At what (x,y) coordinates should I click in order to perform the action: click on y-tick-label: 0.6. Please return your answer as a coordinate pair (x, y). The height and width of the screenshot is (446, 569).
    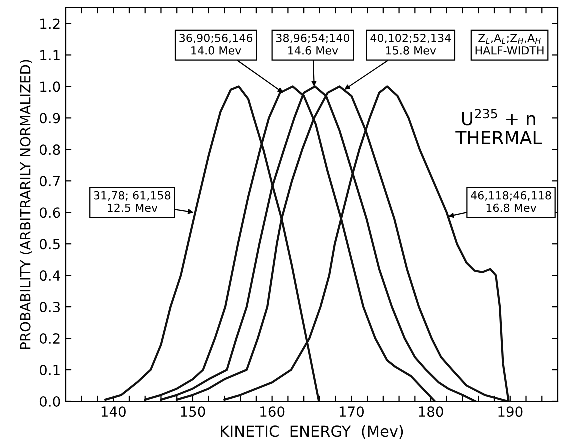
    Looking at the image, I should click on (50, 213).